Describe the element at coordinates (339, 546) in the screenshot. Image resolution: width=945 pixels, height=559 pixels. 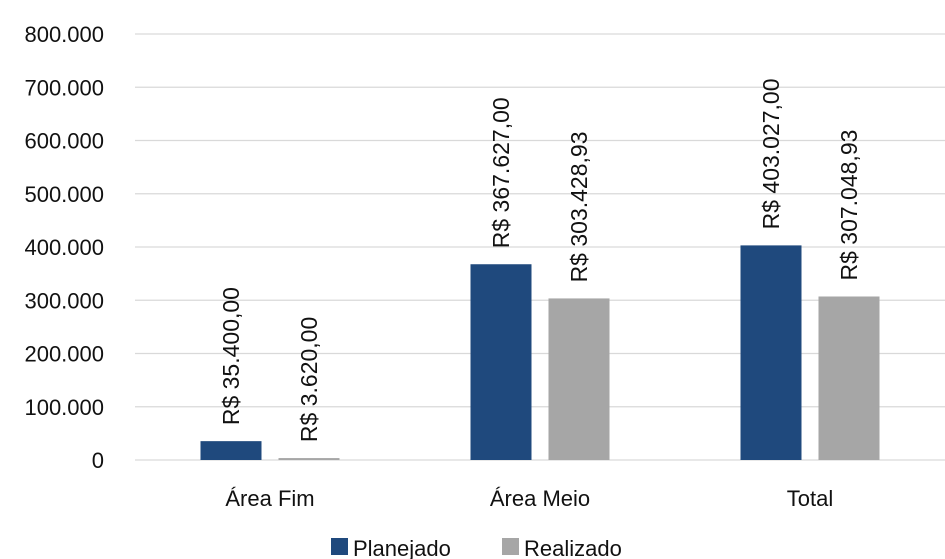
I see `legend-swatch-planejado` at that location.